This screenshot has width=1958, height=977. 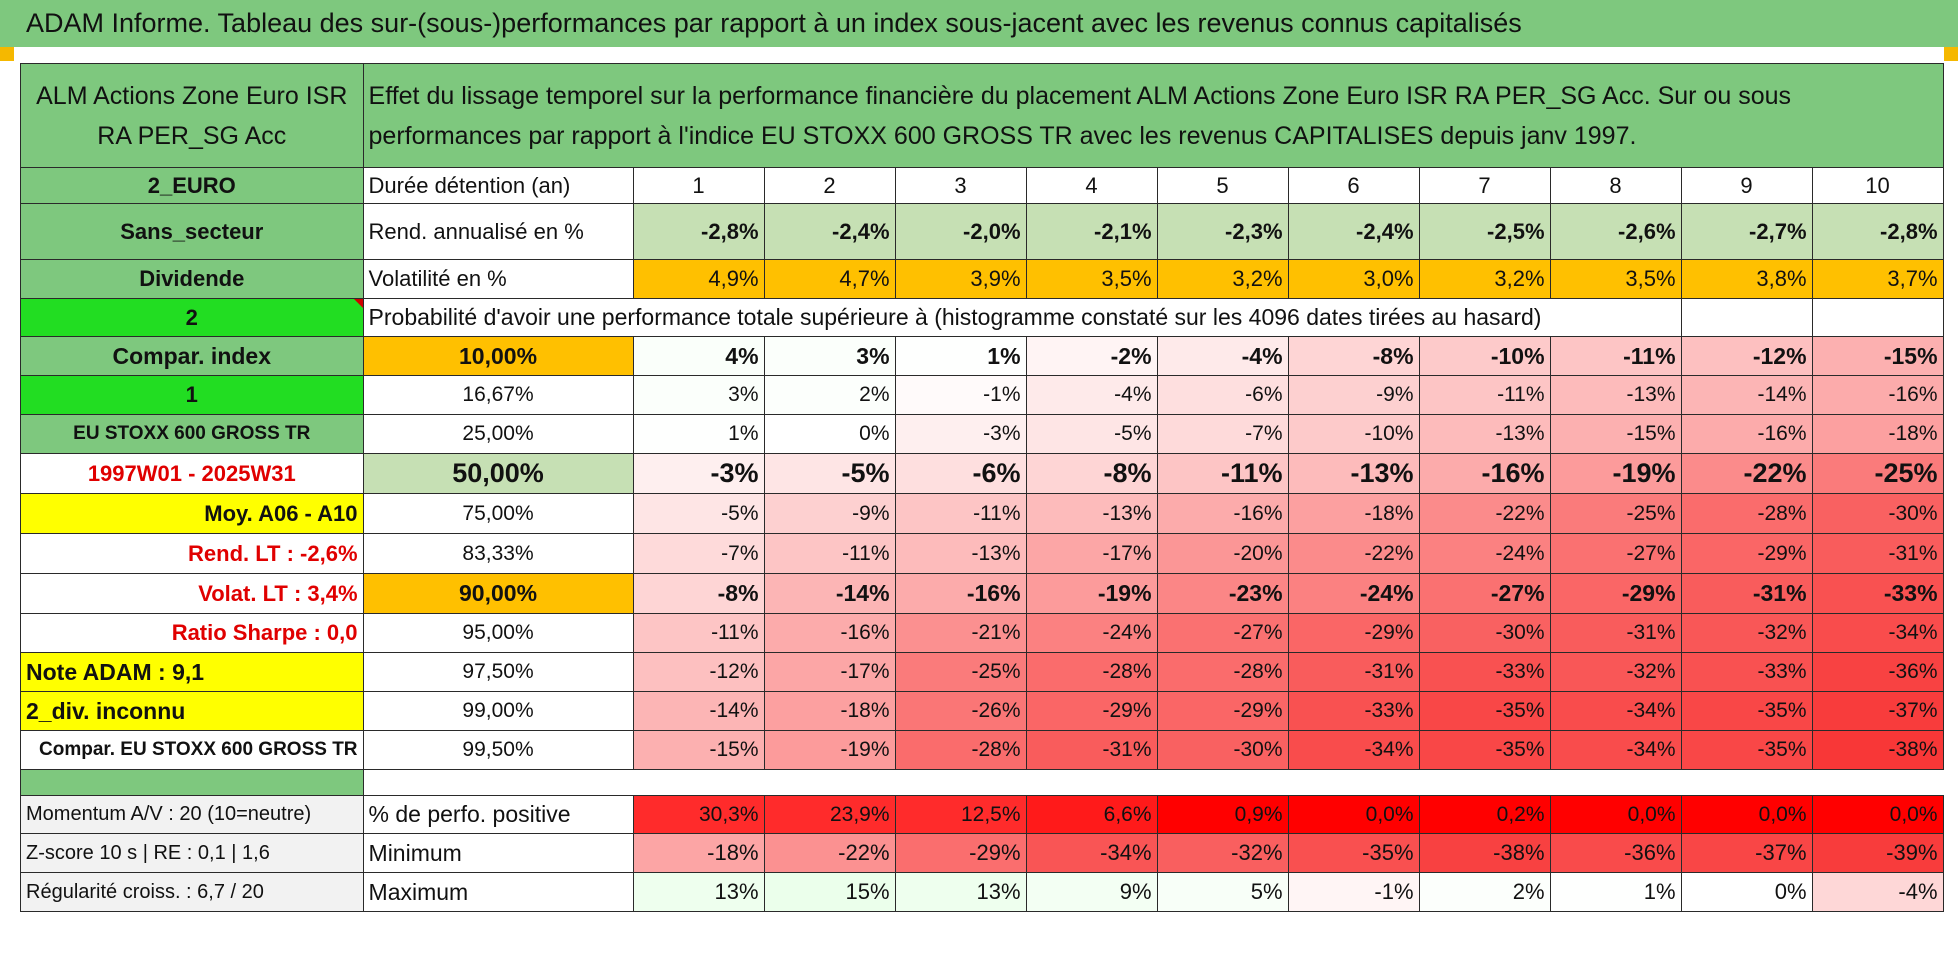 What do you see at coordinates (829, 672) in the screenshot?
I see `quantile-value: -17%` at bounding box center [829, 672].